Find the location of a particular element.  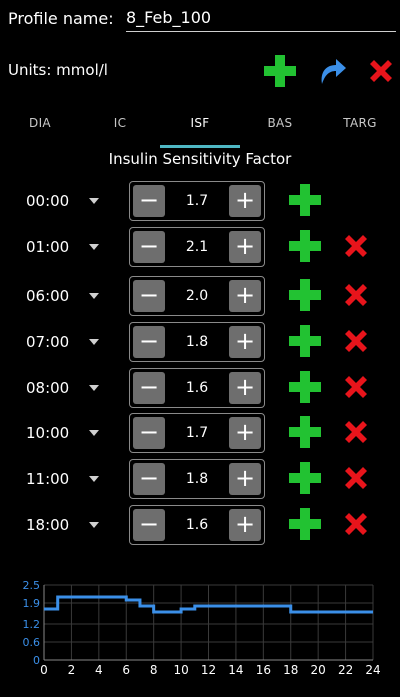

tab-ic: IC is located at coordinates (120, 123).